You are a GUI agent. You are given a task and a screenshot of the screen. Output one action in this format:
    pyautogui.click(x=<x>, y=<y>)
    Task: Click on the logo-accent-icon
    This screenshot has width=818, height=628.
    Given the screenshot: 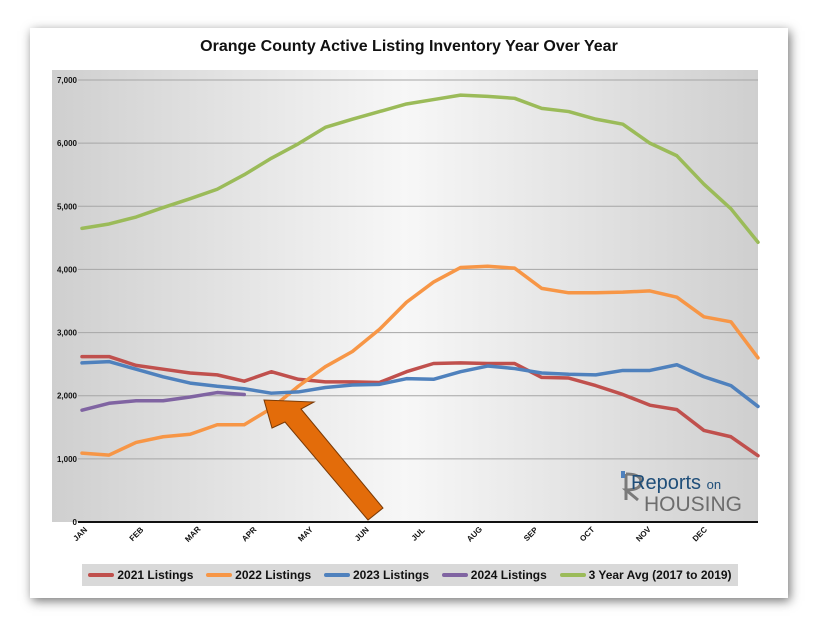 What is the action you would take?
    pyautogui.click(x=623, y=474)
    